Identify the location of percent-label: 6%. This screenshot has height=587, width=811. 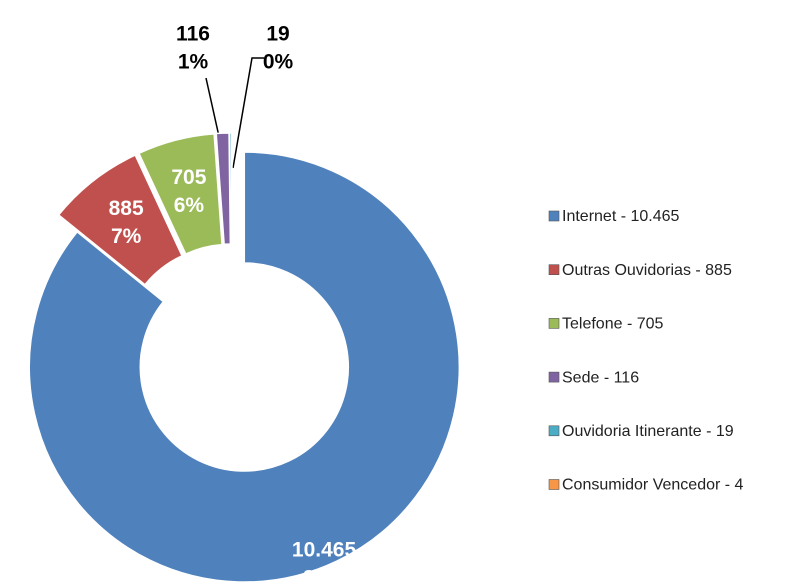
(189, 205).